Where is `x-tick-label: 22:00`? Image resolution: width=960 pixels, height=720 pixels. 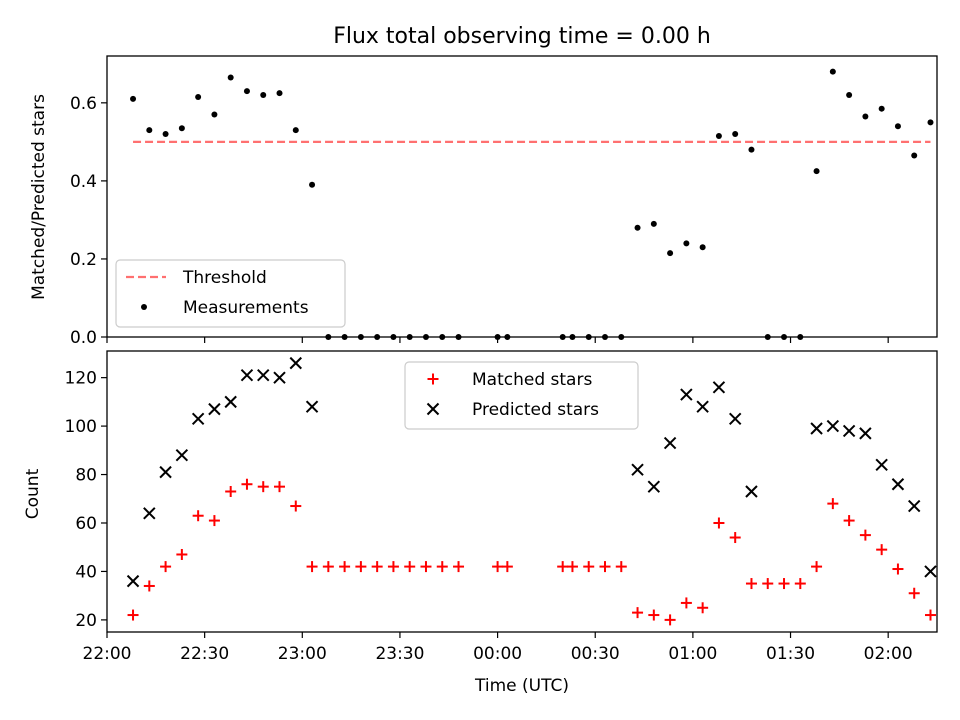
x-tick-label: 22:00 is located at coordinates (107, 654).